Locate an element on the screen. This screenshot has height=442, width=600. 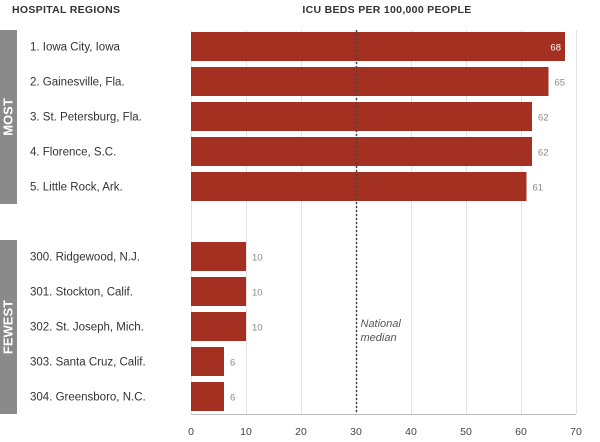
row-label: 2. Gainesville, Fla. is located at coordinates (77, 83).